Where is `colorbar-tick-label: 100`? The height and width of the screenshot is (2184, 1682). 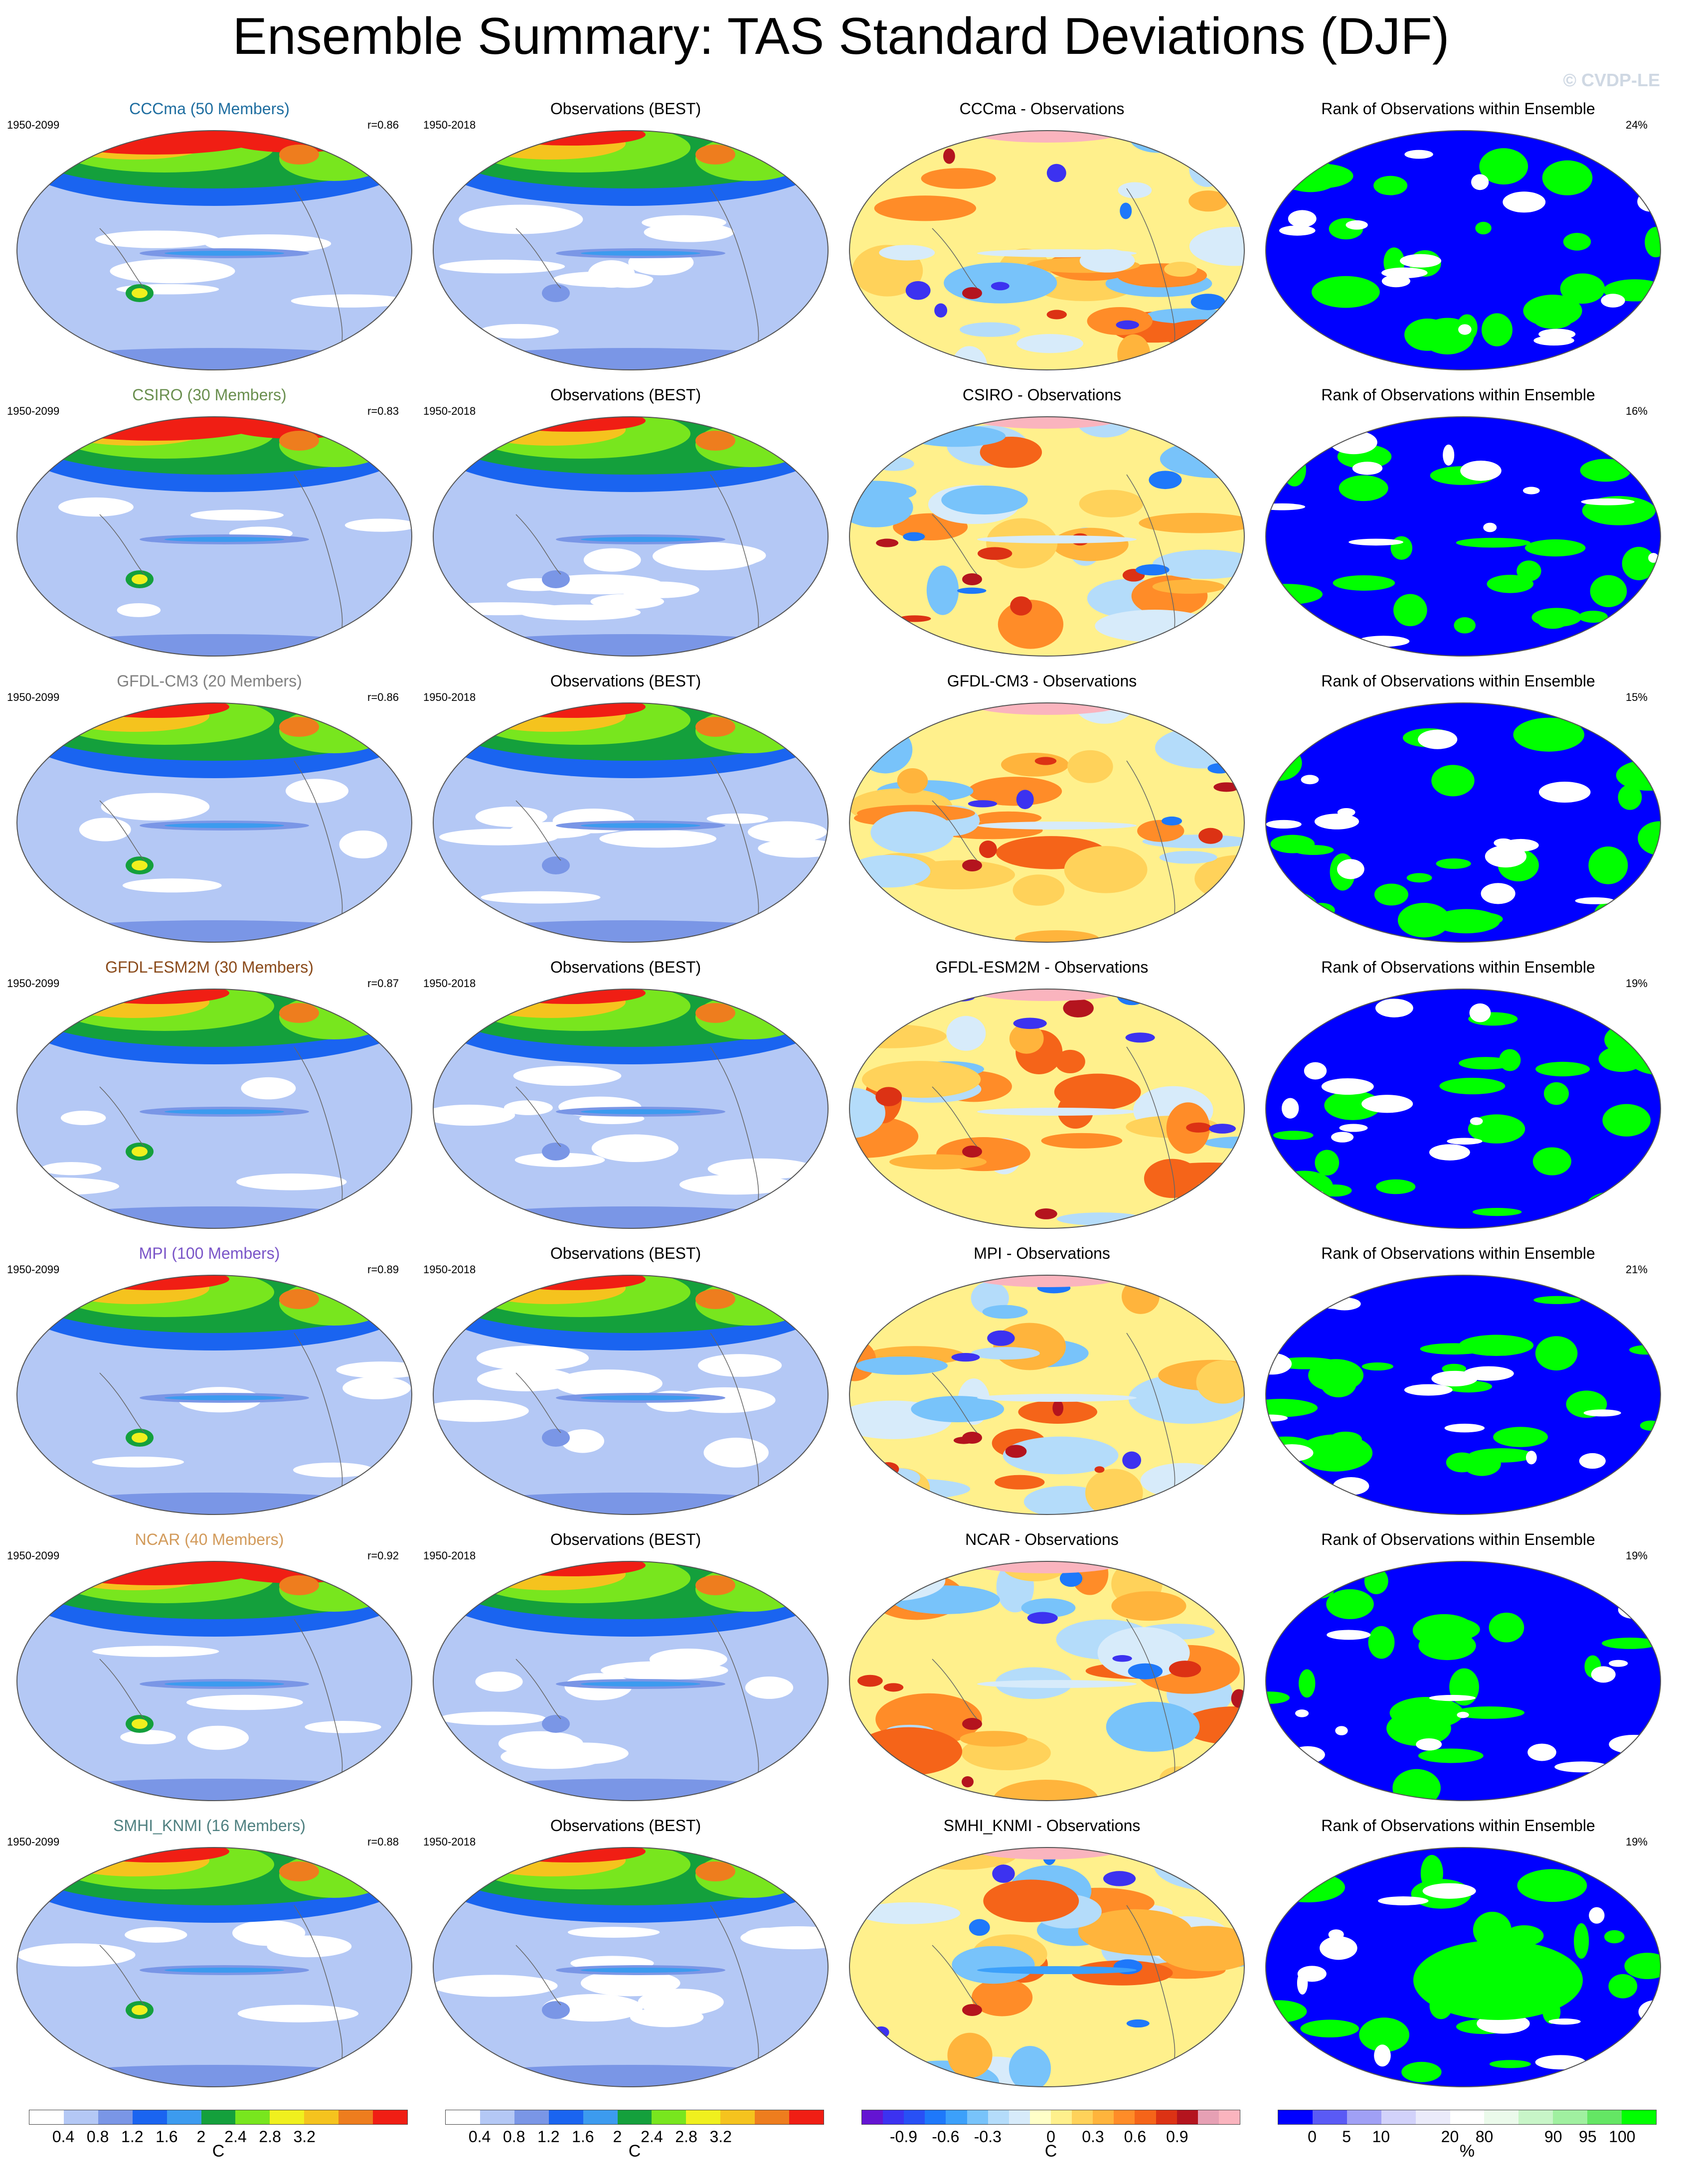
colorbar-tick-label: 100 is located at coordinates (1623, 2137).